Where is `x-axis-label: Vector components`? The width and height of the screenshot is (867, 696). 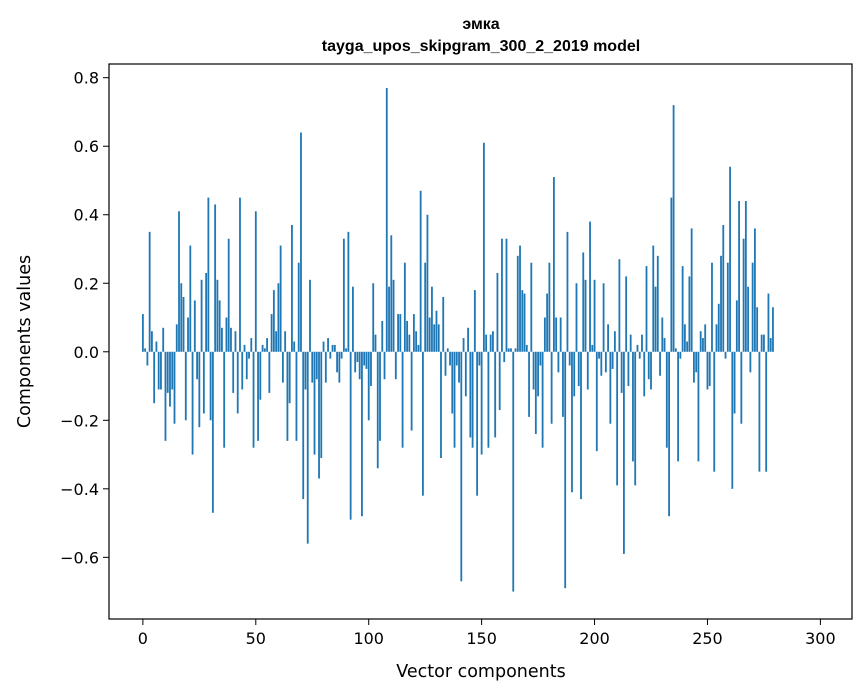 x-axis-label: Vector components is located at coordinates (480, 672).